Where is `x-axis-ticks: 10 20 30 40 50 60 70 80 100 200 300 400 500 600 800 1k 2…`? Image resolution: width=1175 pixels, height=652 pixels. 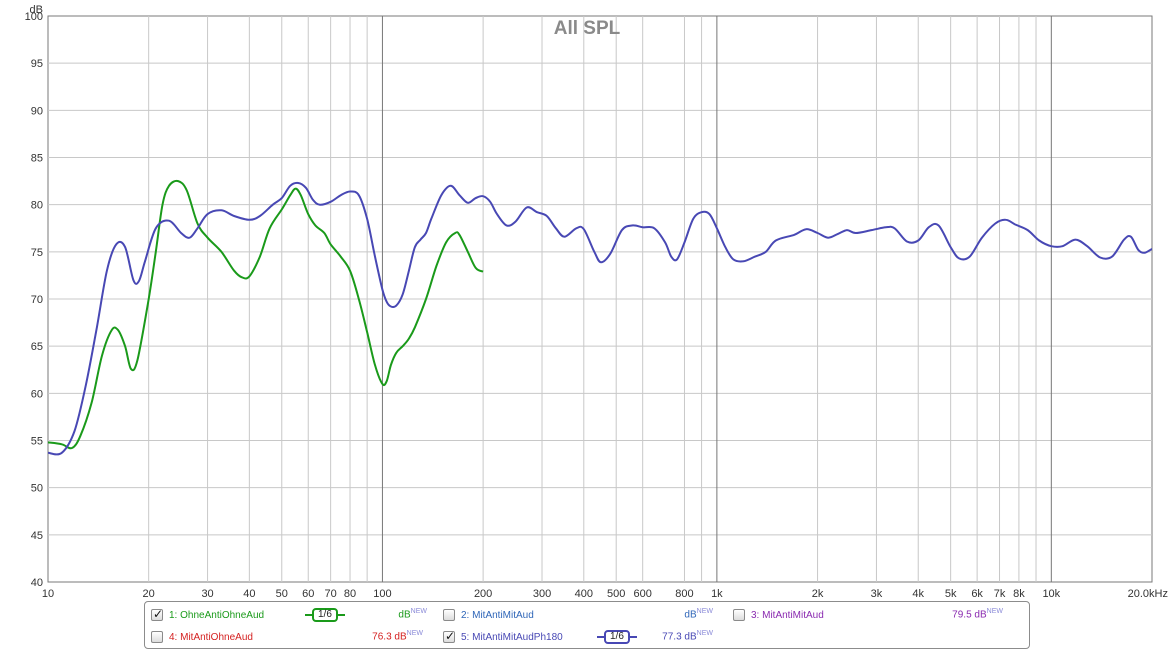
x-axis-ticks: 10 20 30 40 50 60 70 80 100 200 300 400 500 600 800 1k 2… is located at coordinates (605, 594).